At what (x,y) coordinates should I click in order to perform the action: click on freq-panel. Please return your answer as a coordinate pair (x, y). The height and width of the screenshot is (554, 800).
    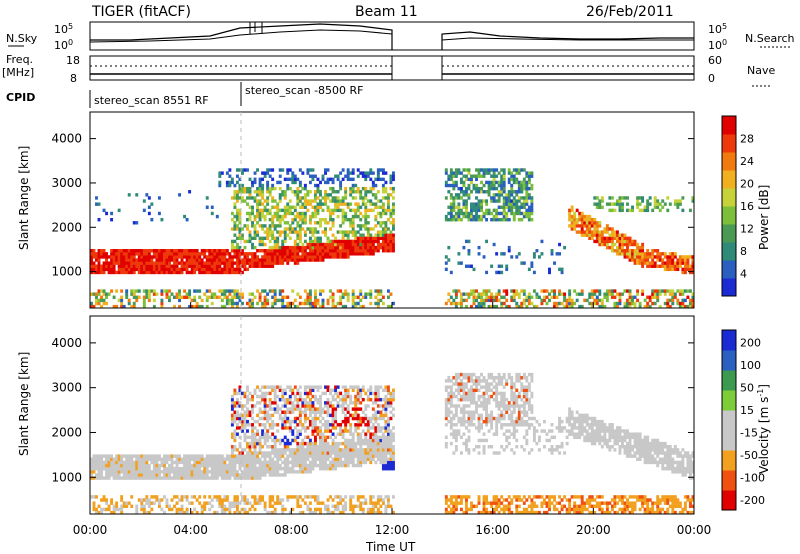
    Looking at the image, I should click on (392, 68).